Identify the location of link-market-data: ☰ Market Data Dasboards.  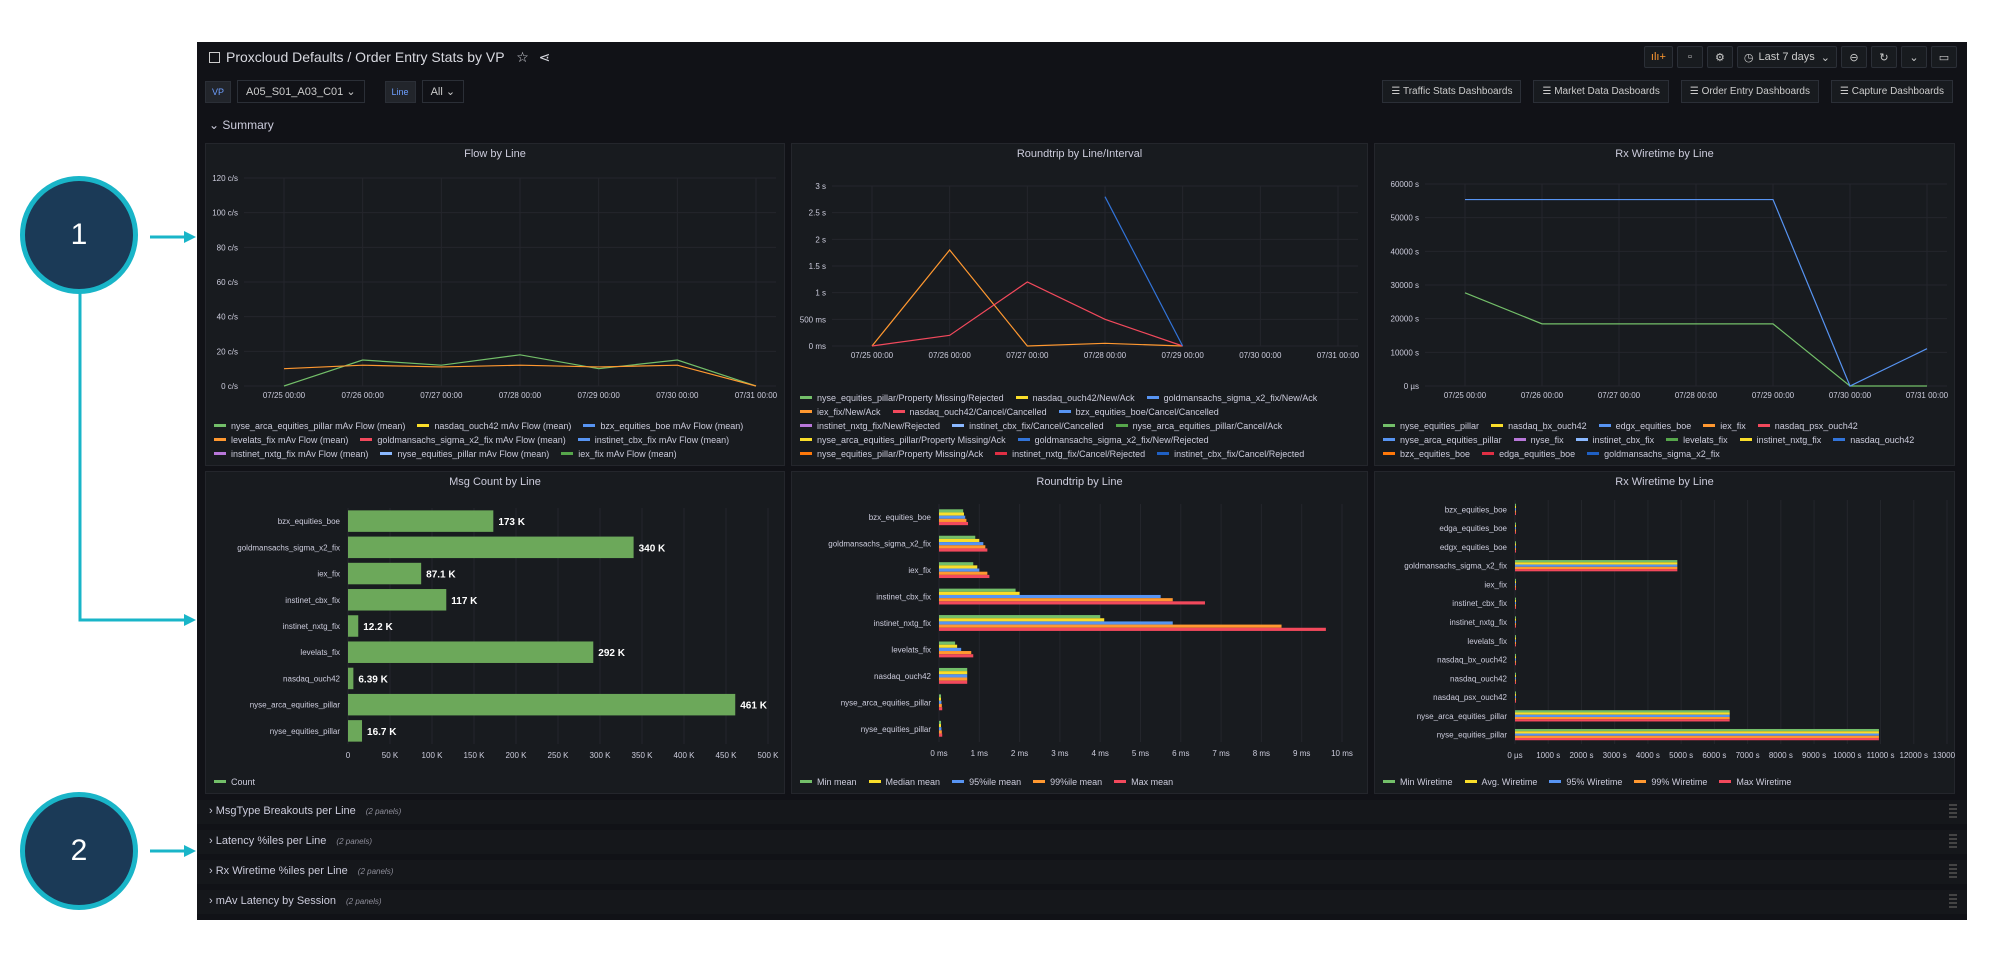
(1601, 91).